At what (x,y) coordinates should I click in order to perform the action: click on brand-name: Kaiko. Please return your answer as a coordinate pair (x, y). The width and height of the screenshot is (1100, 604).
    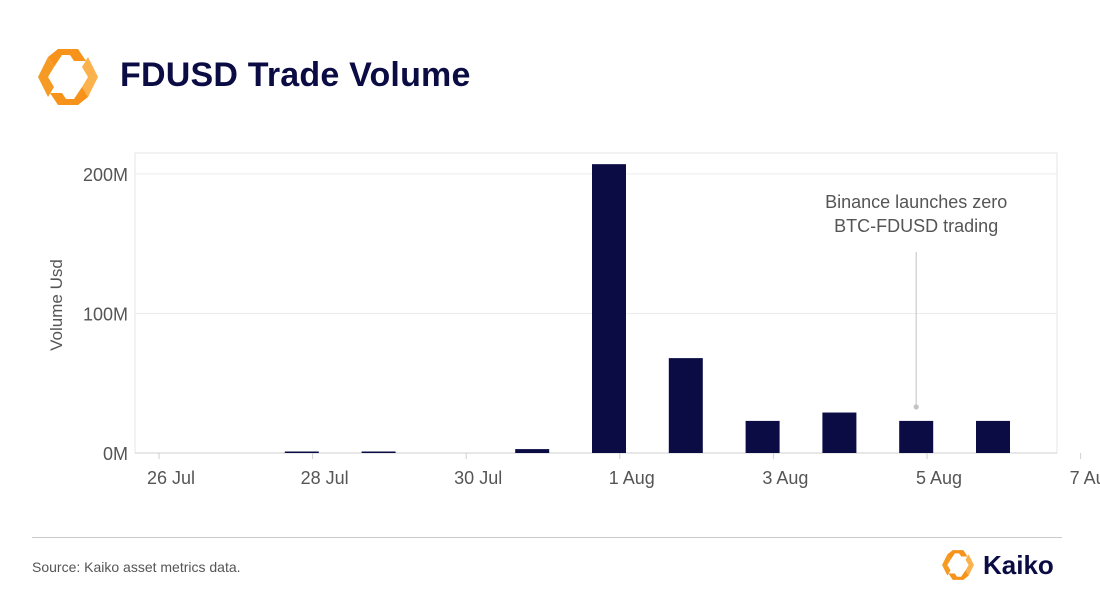
    Looking at the image, I should click on (1018, 564).